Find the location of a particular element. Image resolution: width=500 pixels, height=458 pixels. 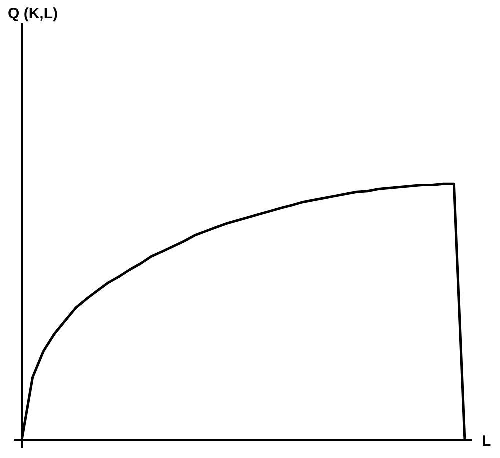

x-axis-title: L is located at coordinates (487, 441).